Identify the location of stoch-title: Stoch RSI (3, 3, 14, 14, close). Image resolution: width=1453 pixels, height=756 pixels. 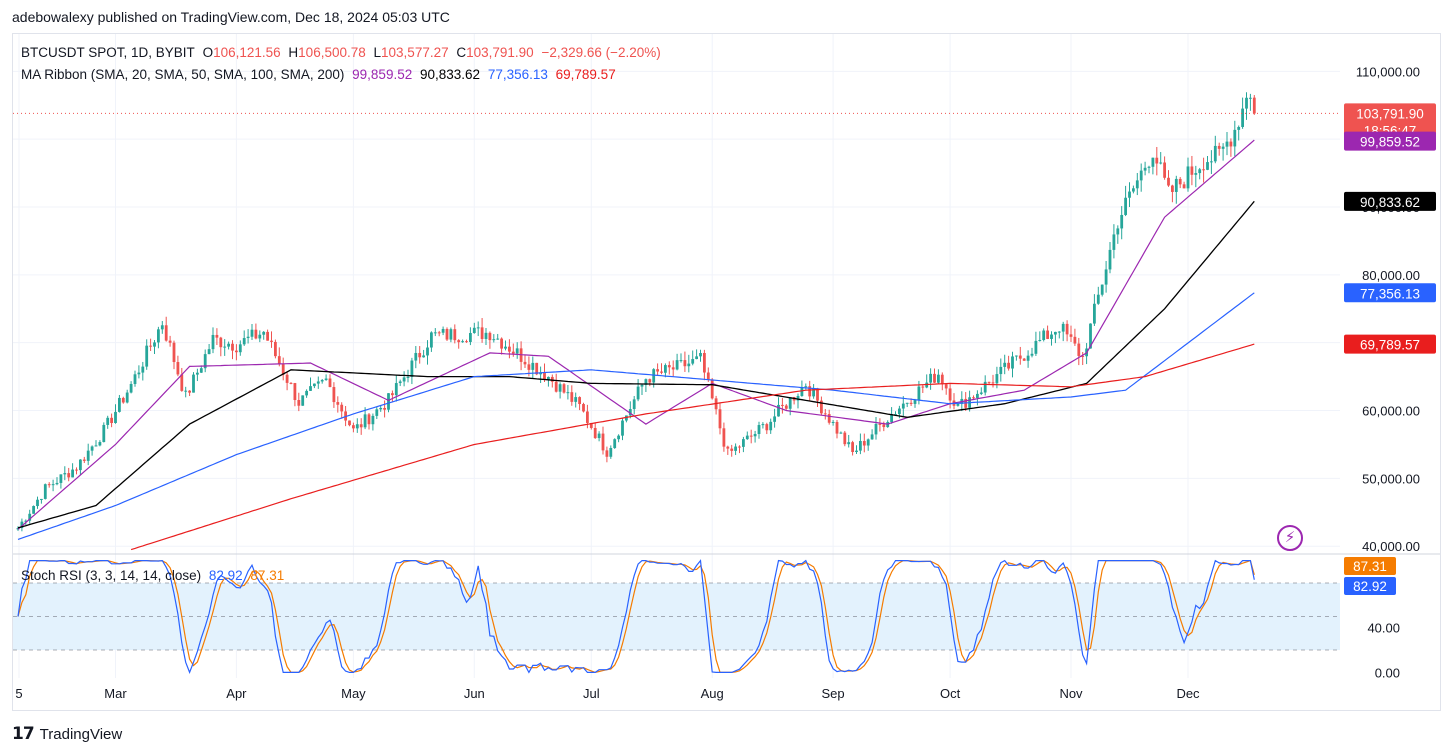
(111, 575).